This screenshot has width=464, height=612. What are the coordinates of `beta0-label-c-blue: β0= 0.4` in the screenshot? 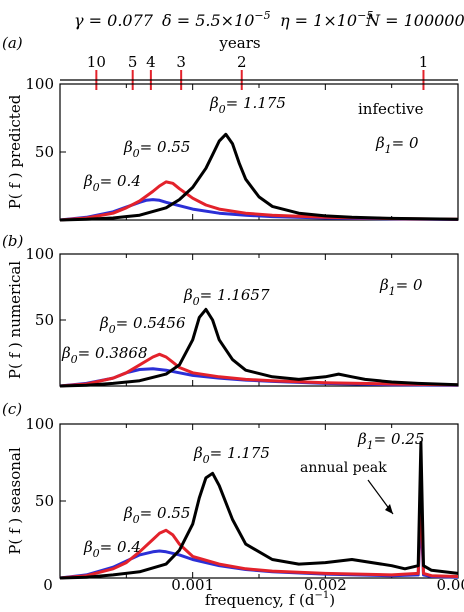 It's located at (112, 549).